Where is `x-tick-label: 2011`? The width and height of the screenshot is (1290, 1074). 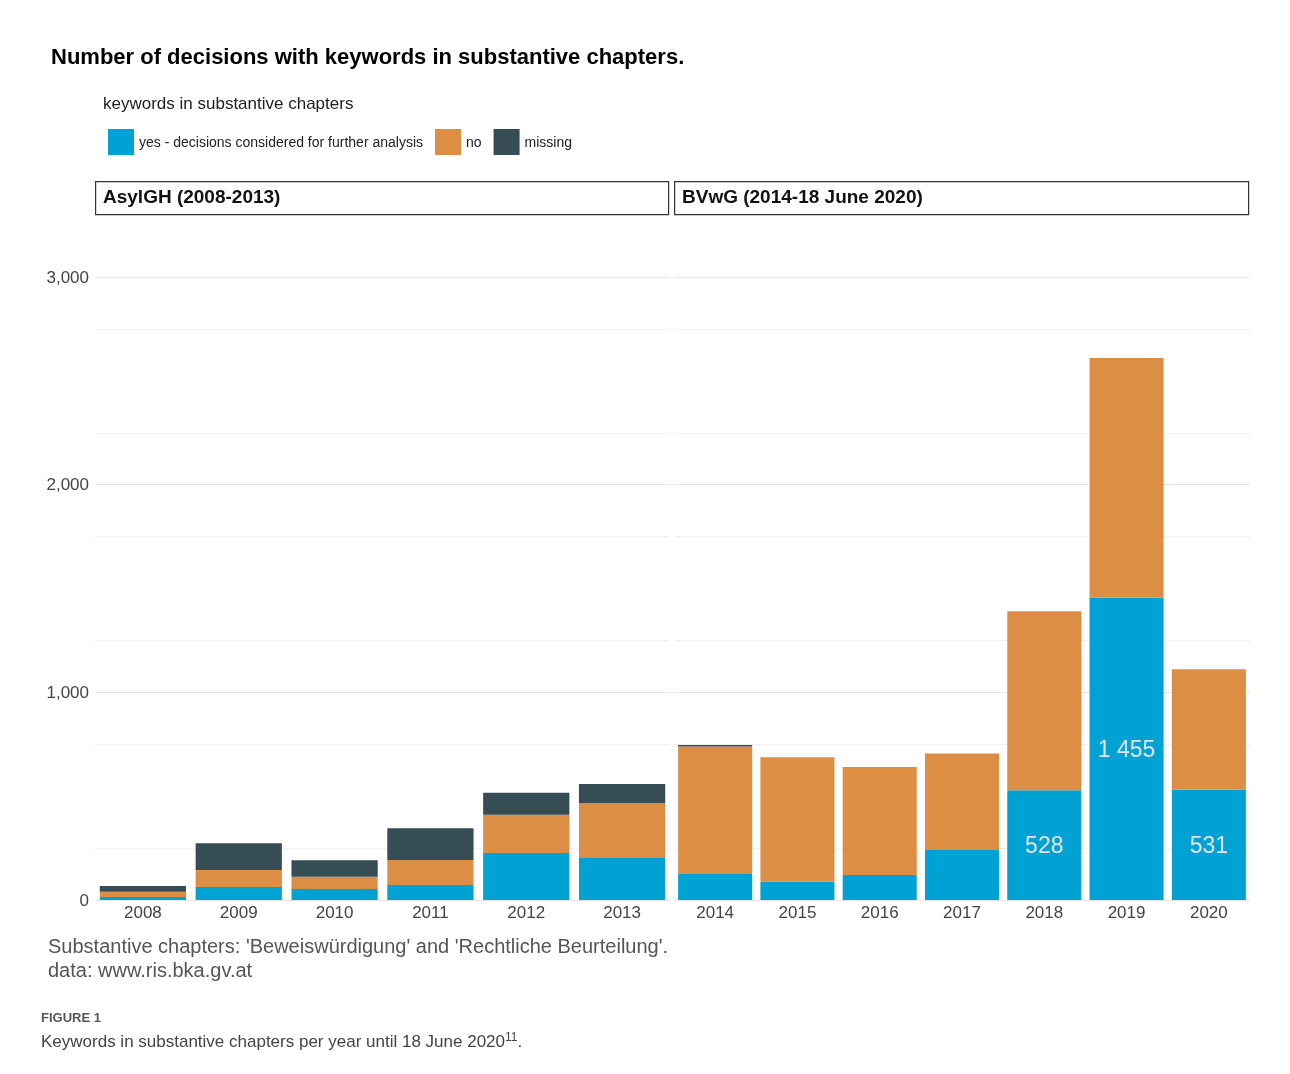 x-tick-label: 2011 is located at coordinates (430, 912).